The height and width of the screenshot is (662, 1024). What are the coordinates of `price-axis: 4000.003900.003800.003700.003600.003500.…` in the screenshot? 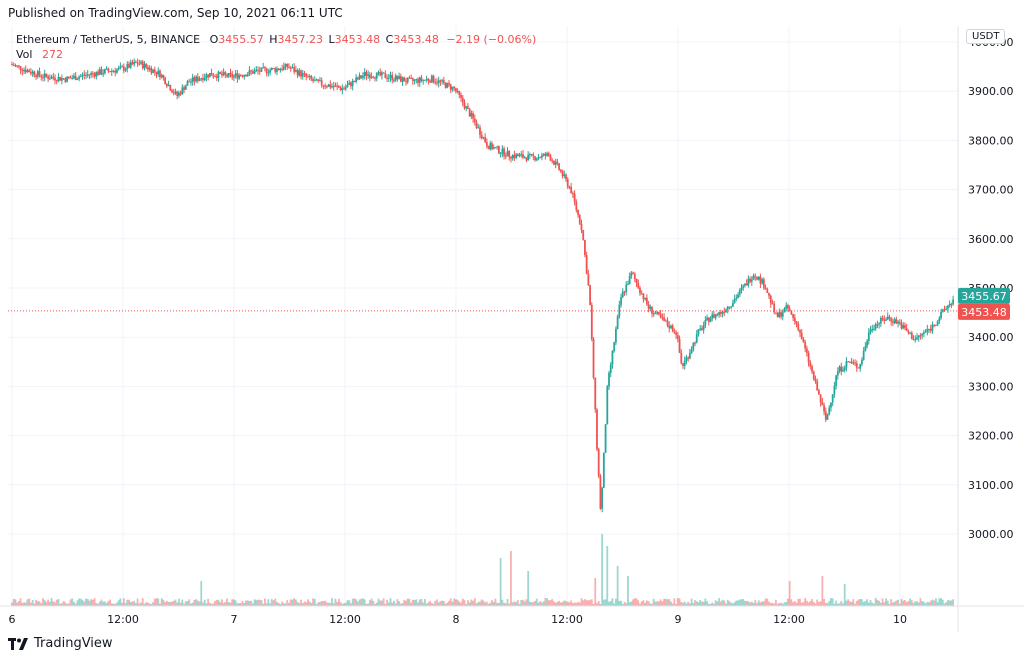 It's located at (985, 329).